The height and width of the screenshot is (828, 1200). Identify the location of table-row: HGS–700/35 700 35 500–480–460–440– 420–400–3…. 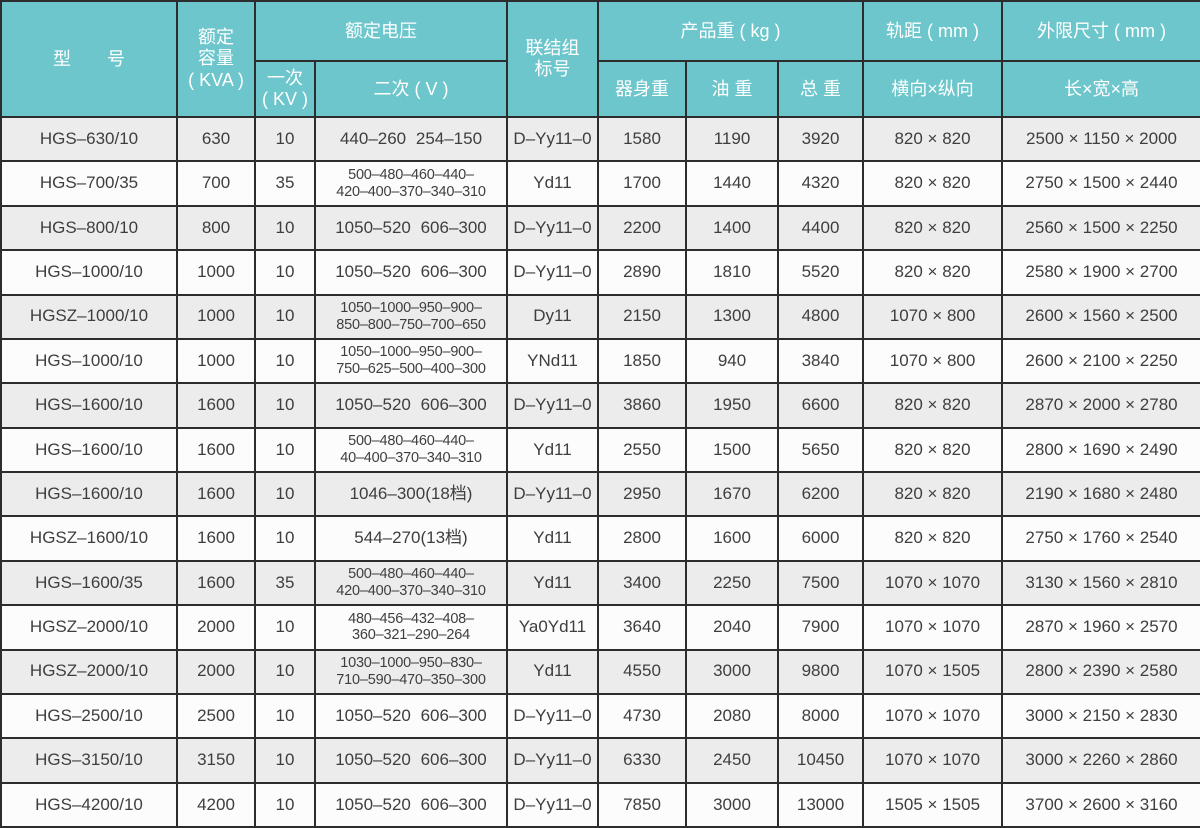
(600, 183).